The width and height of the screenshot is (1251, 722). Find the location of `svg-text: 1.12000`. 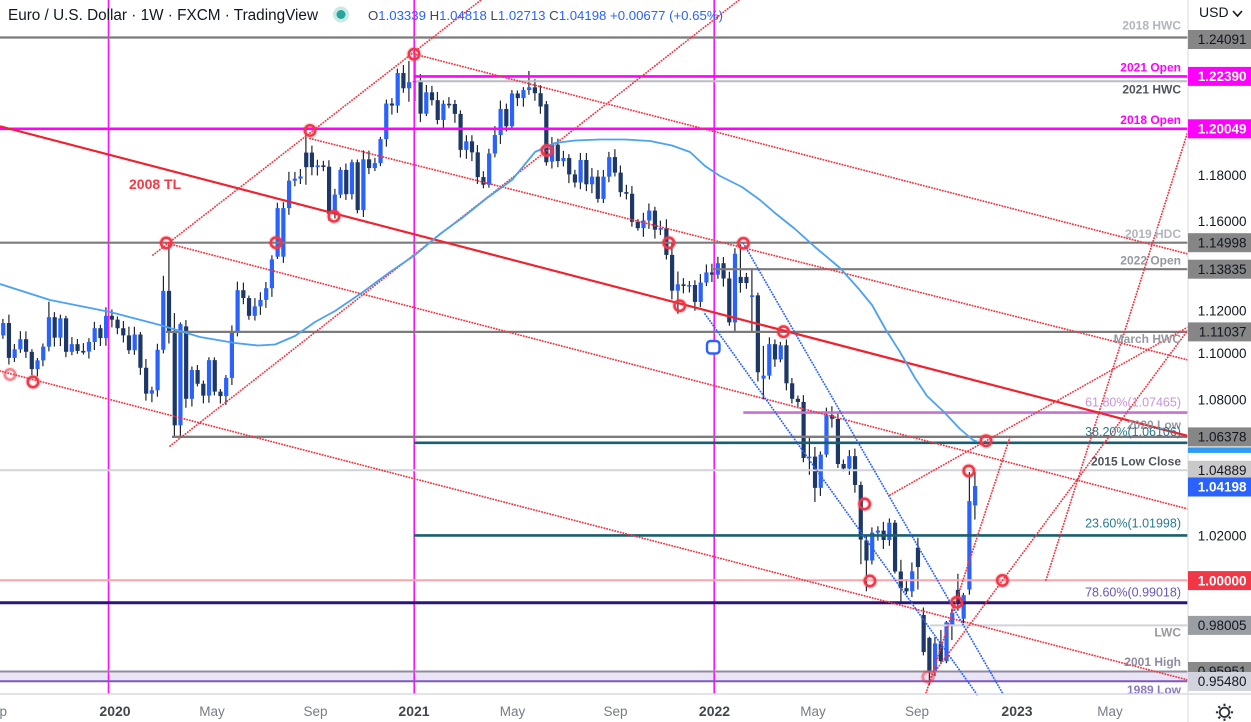

svg-text: 1.12000 is located at coordinates (1222, 311).